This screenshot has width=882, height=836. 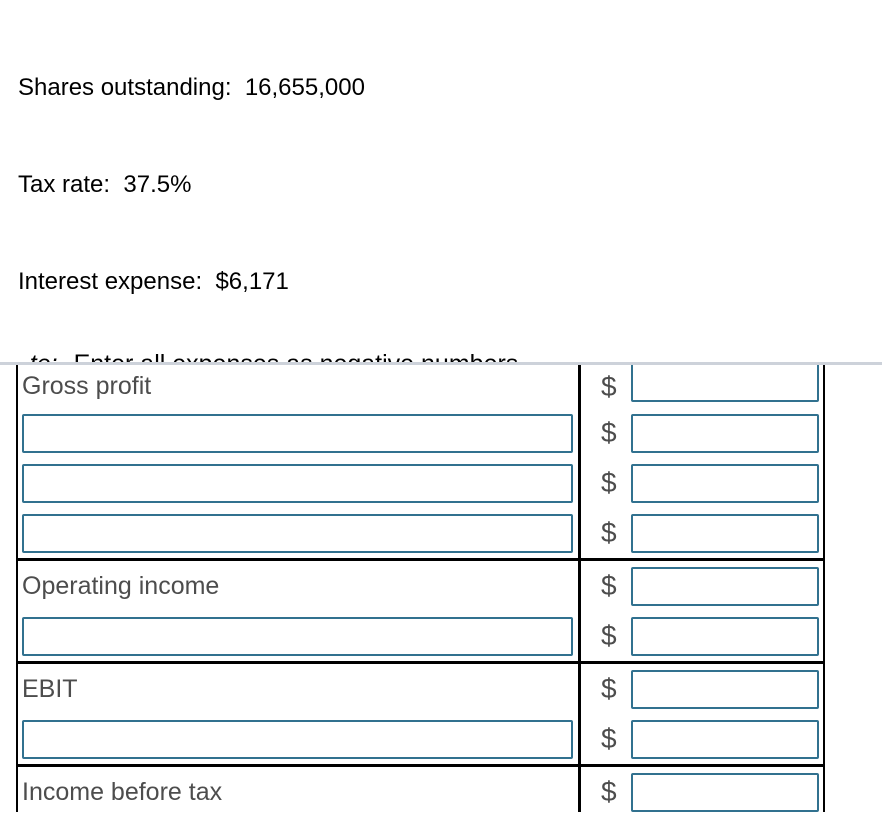 I want to click on row-label-ebit: EBIT, so click(x=50, y=688).